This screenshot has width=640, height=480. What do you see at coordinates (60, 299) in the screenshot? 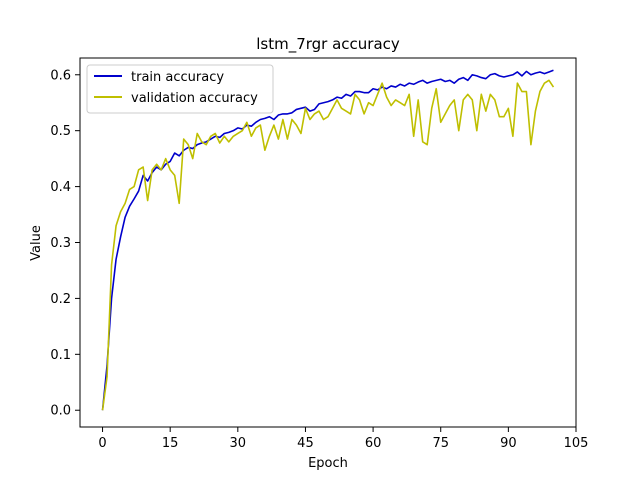
I see `y-tick-label: 0.2` at bounding box center [60, 299].